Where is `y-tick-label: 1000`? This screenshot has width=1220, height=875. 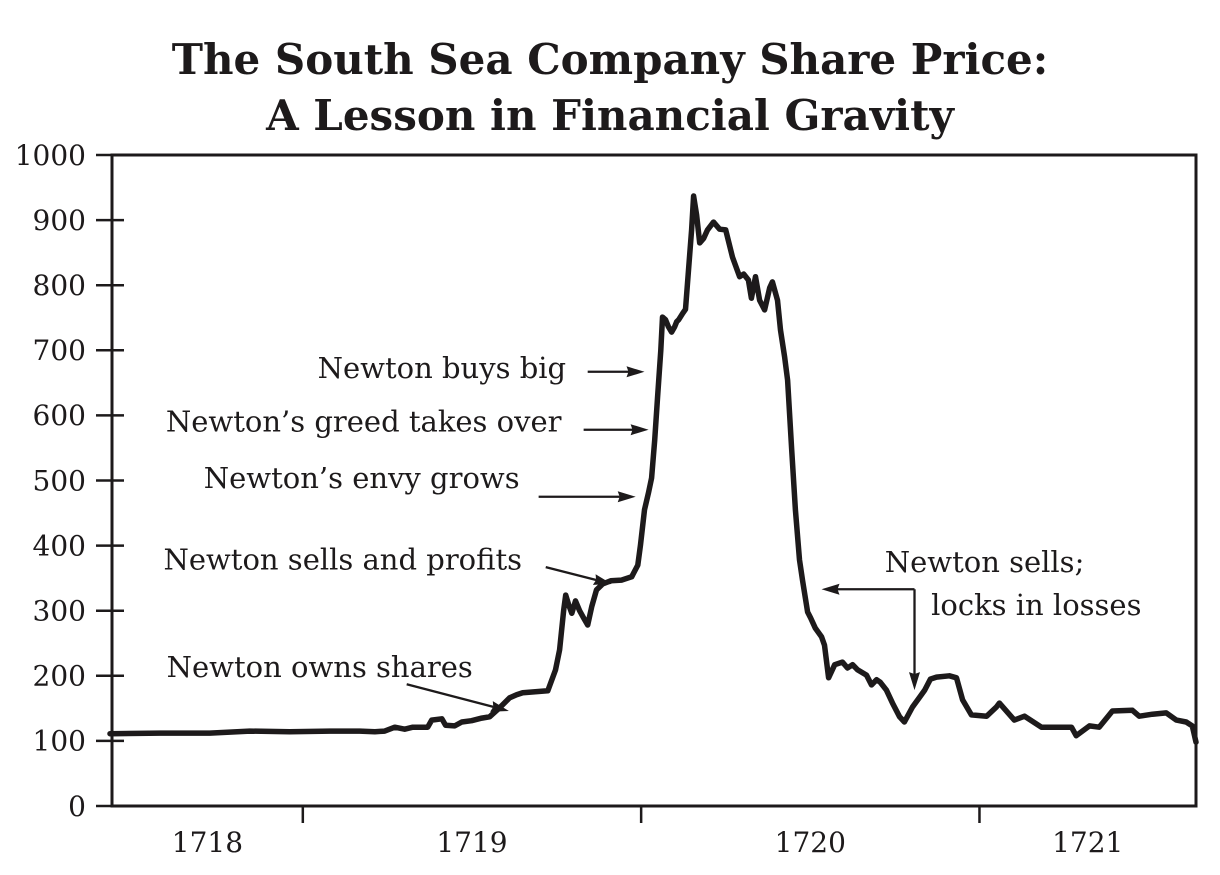
y-tick-label: 1000 is located at coordinates (50, 155).